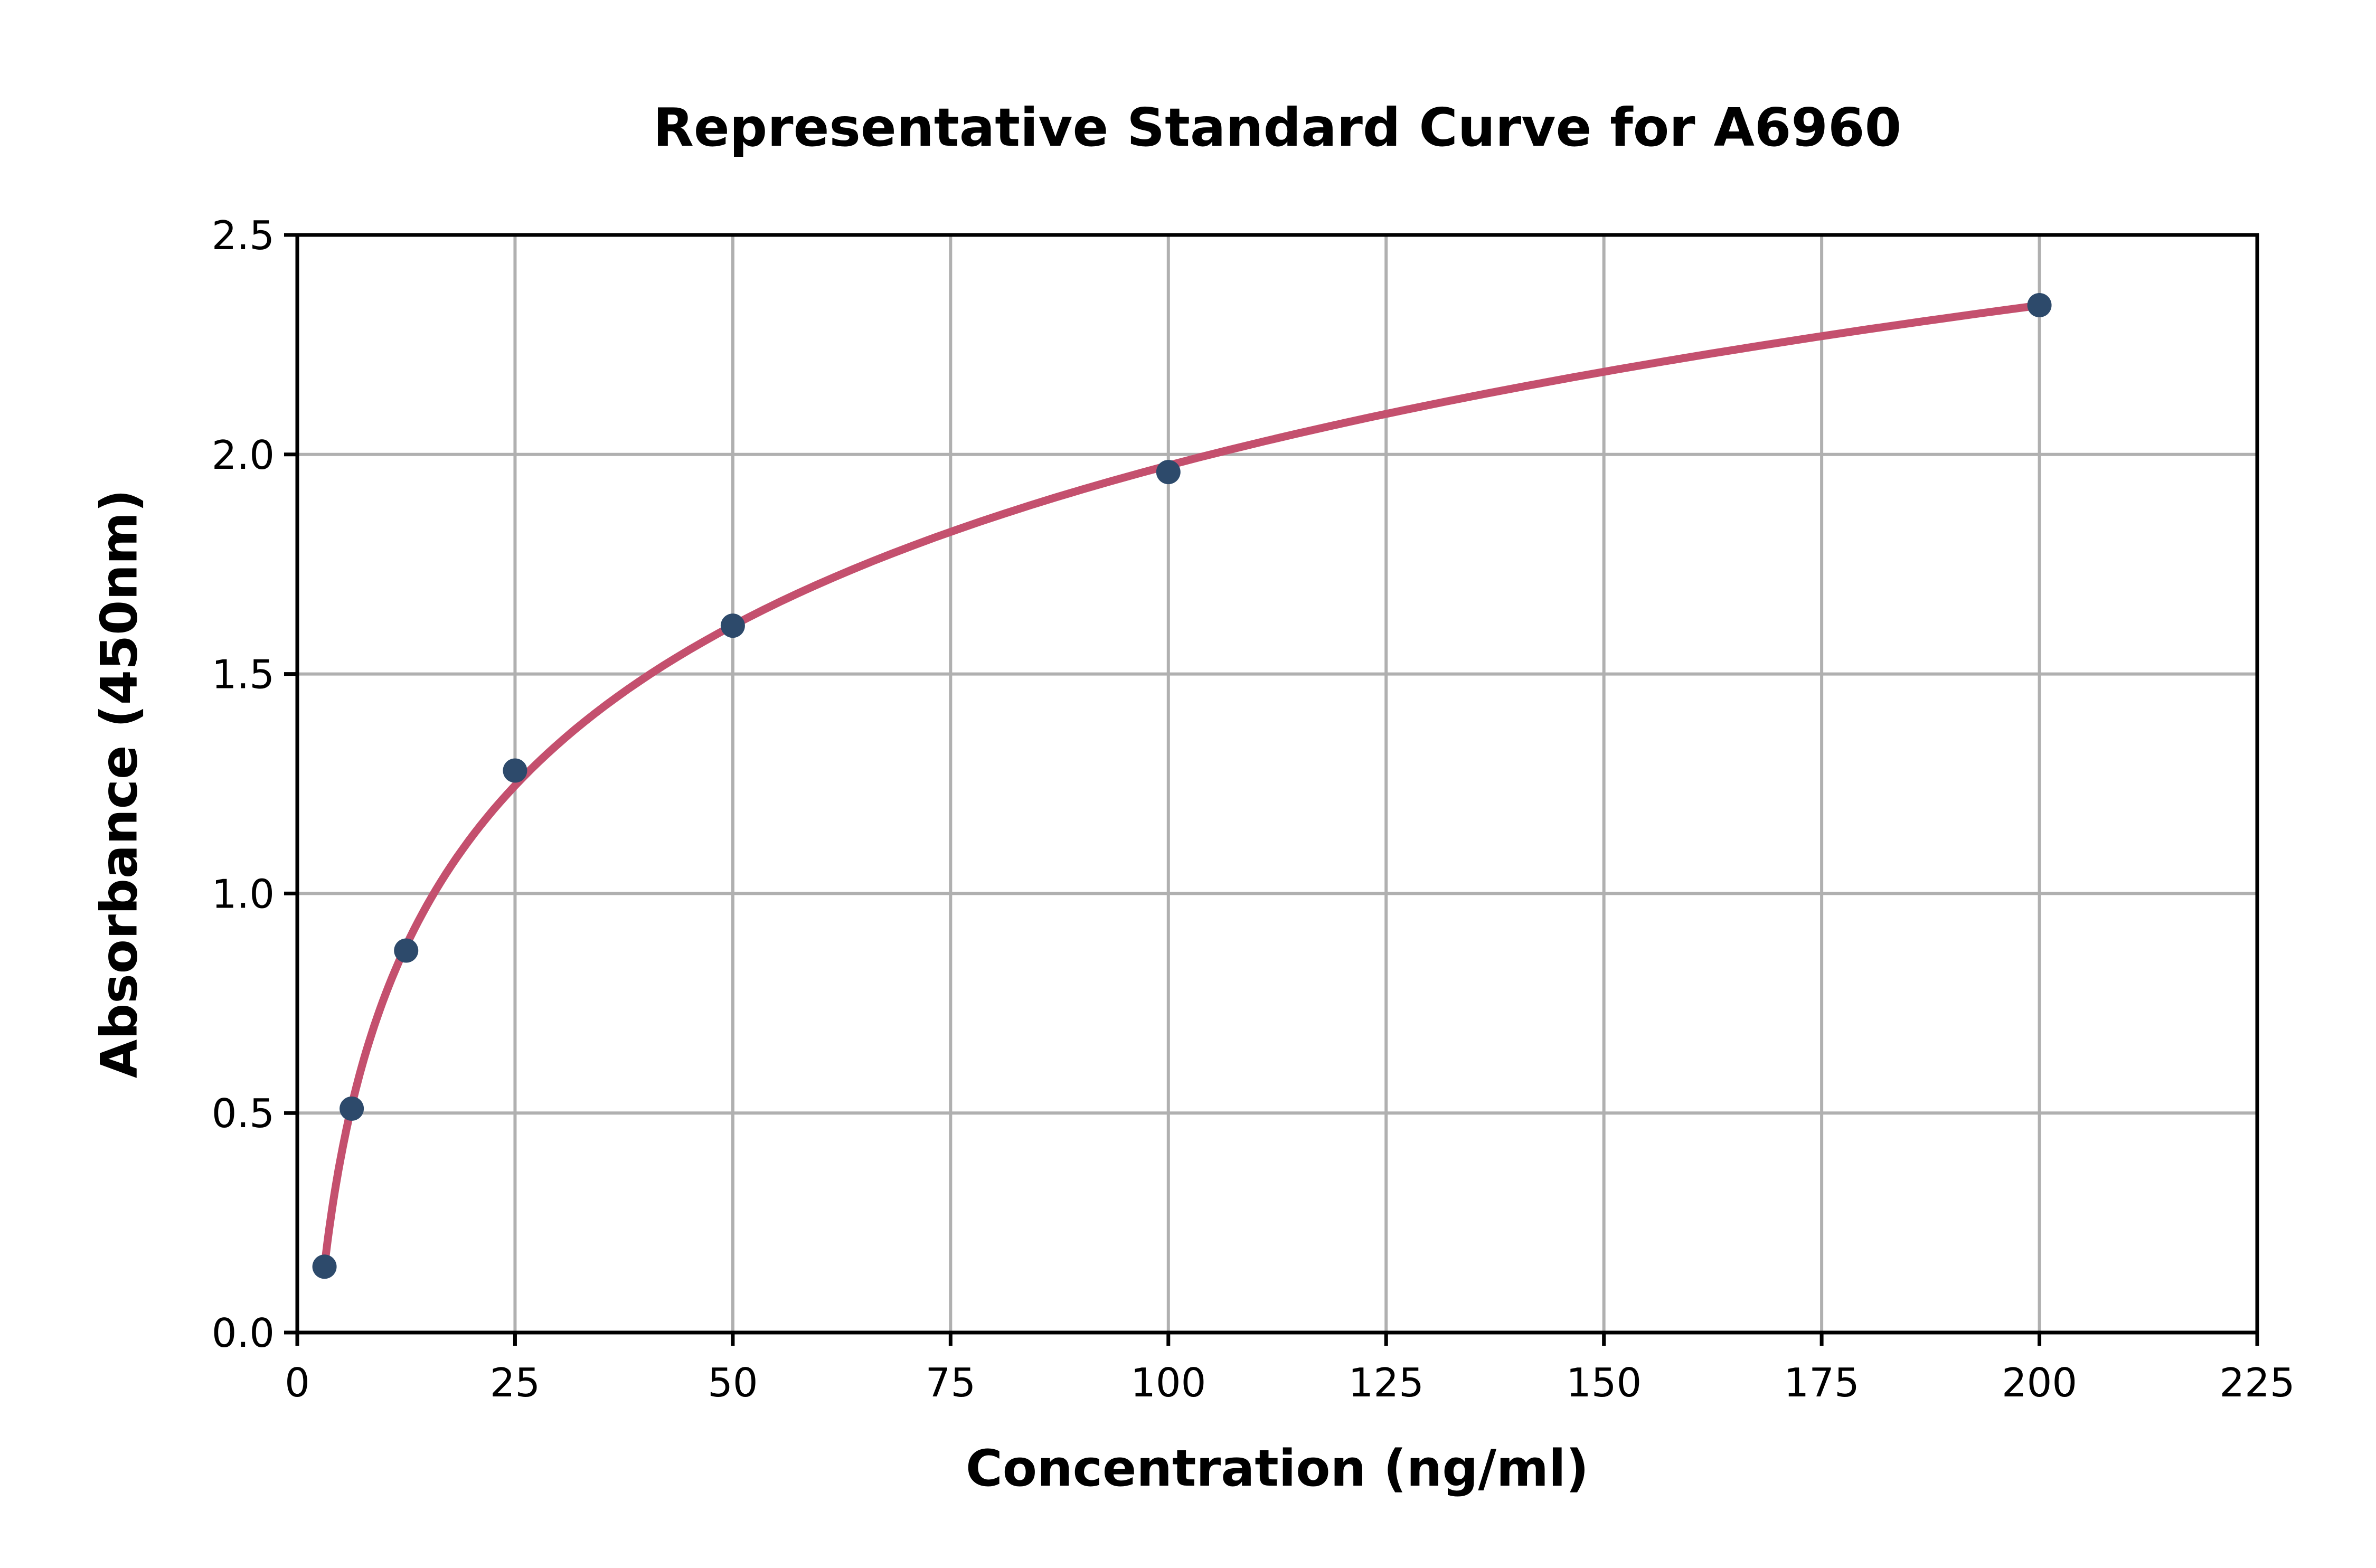 This screenshot has width=2376, height=1568. Describe the element at coordinates (1822, 1383) in the screenshot. I see `x-tick-label: 175` at that location.